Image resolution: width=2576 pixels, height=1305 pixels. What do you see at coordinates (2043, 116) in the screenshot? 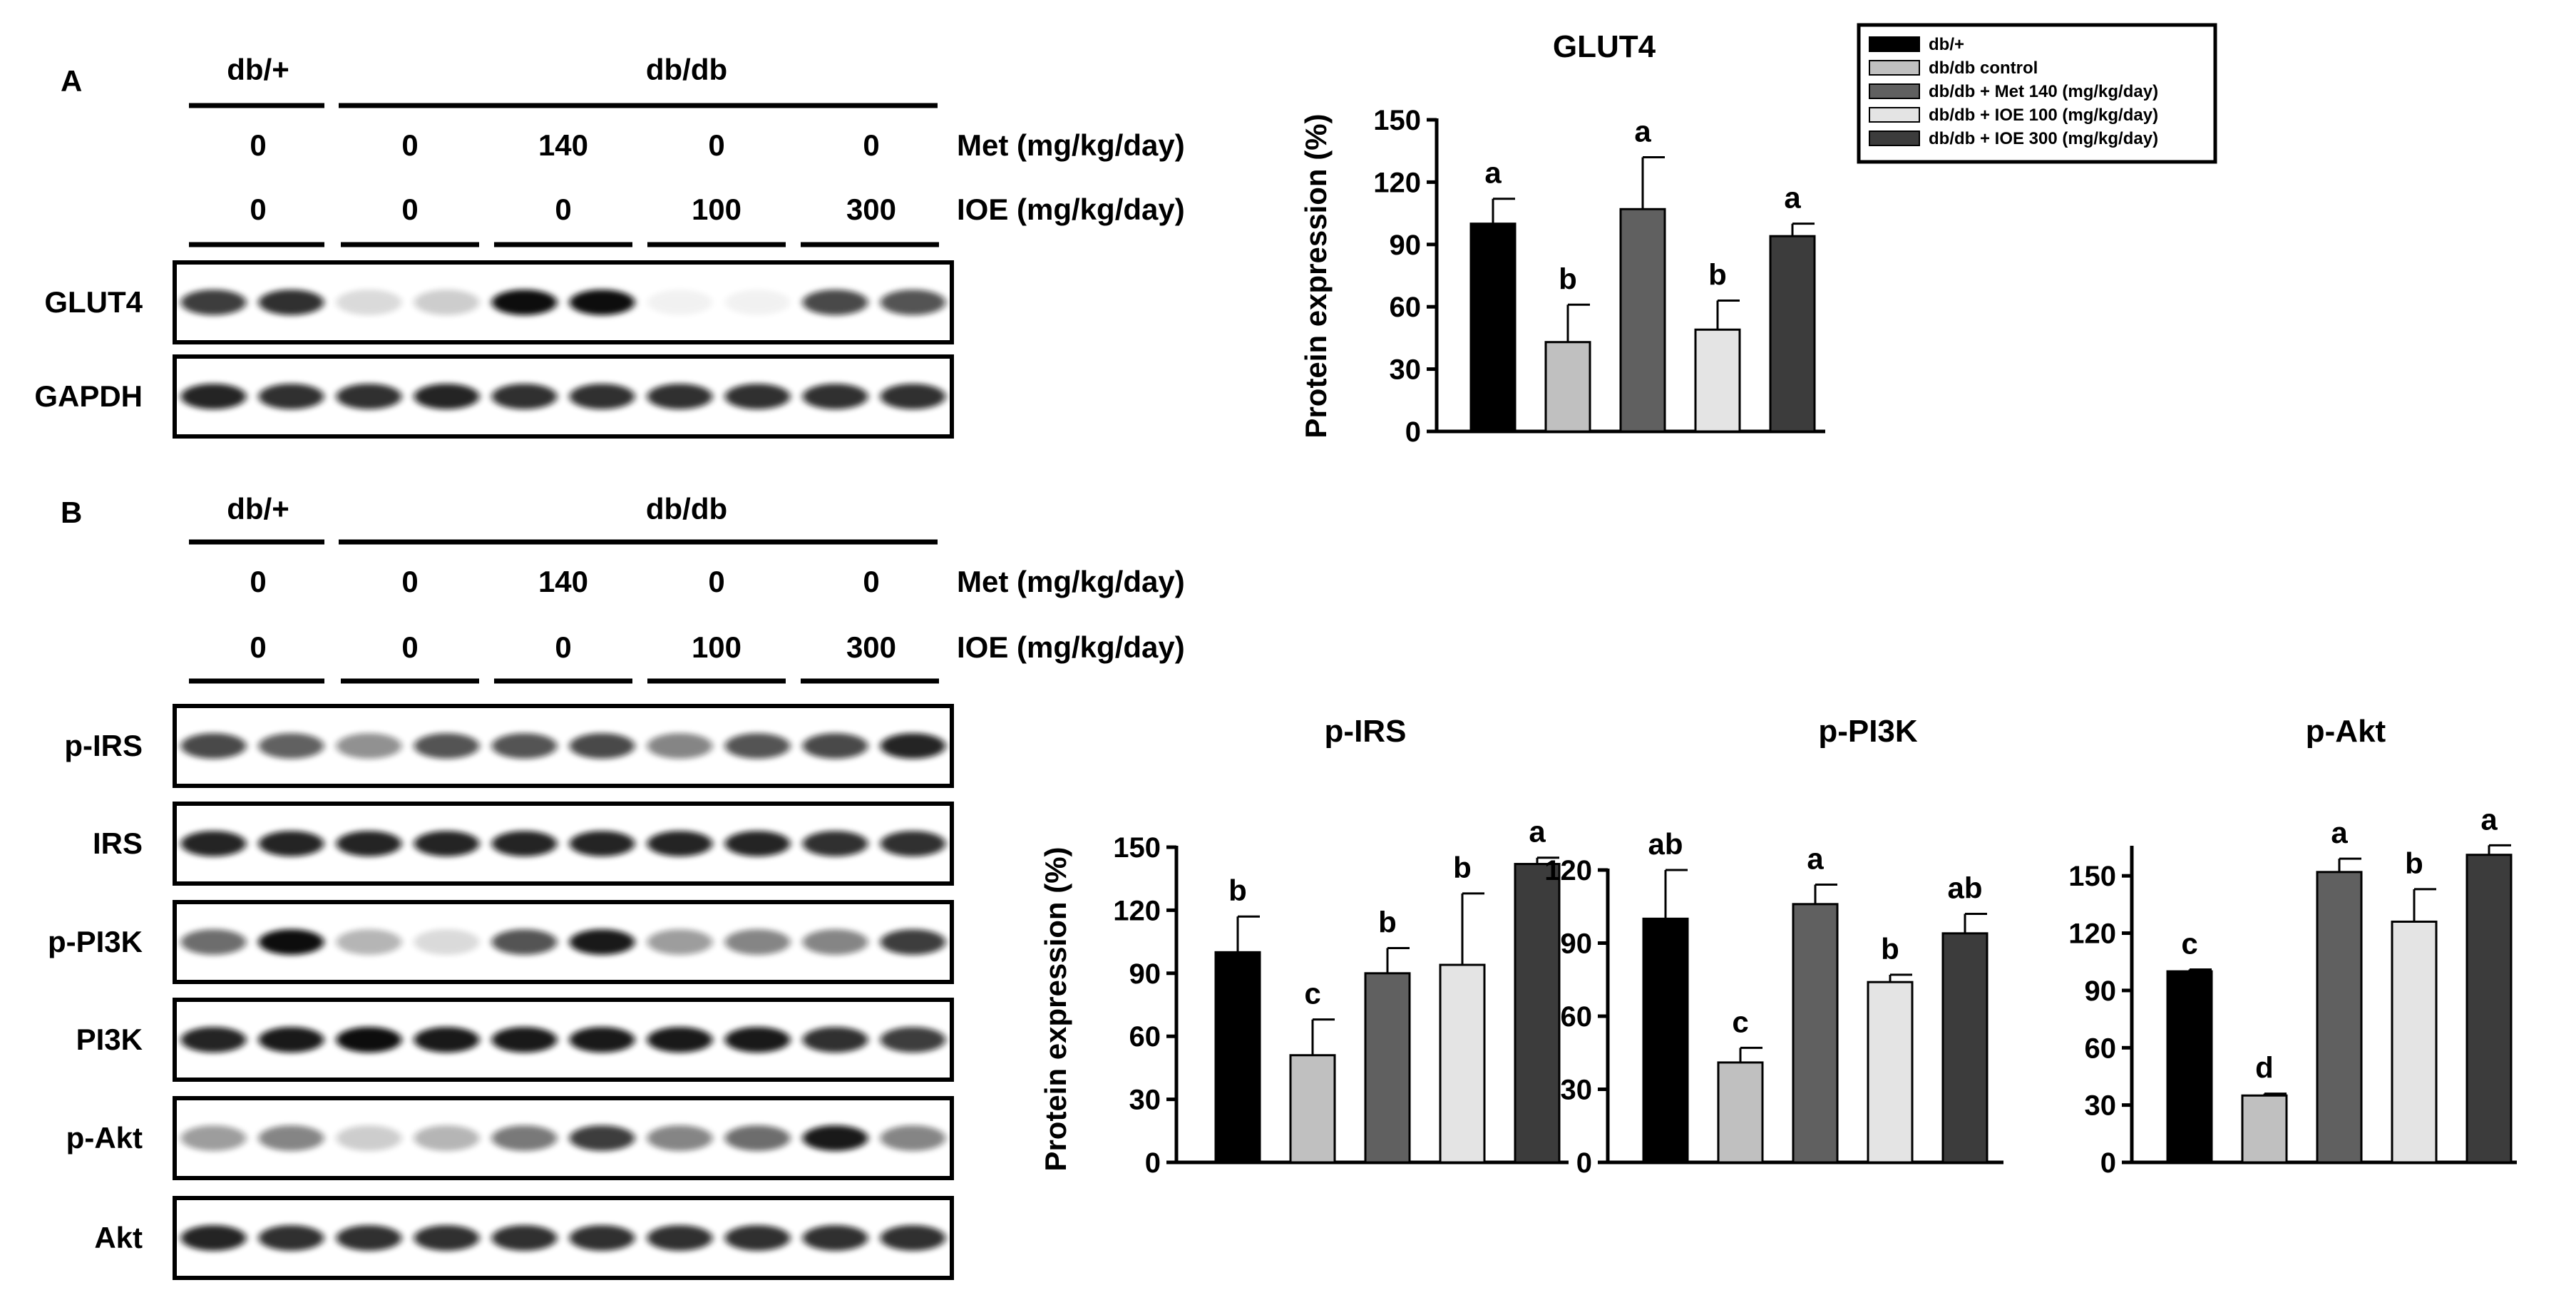
I see `legend-label: db/db + IOE 100 (mg/kg/day)` at bounding box center [2043, 116].